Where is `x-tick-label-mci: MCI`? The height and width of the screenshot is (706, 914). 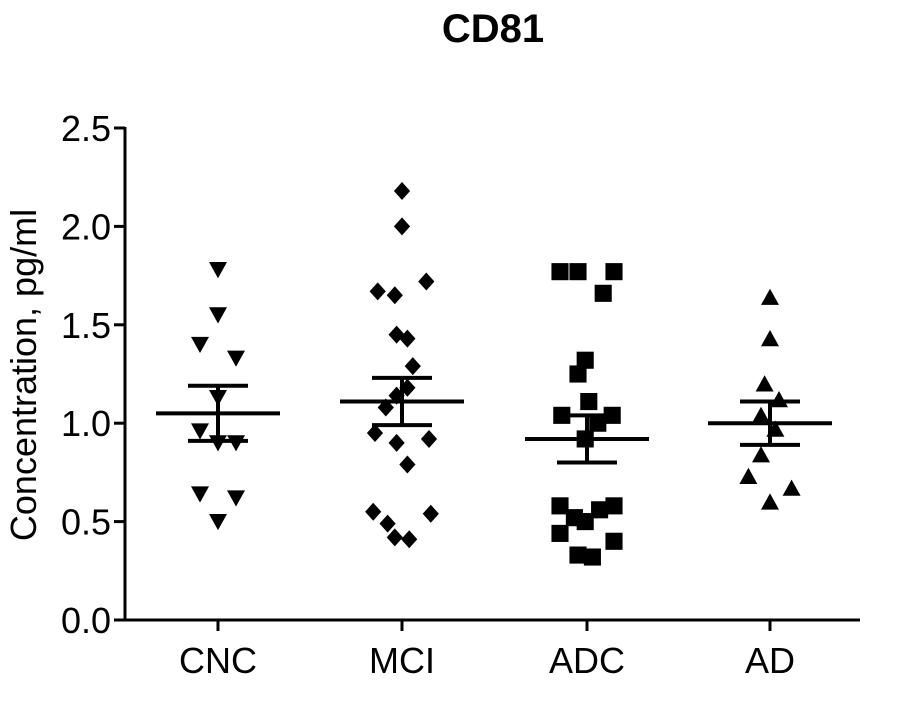
x-tick-label-mci: MCI is located at coordinates (402, 660).